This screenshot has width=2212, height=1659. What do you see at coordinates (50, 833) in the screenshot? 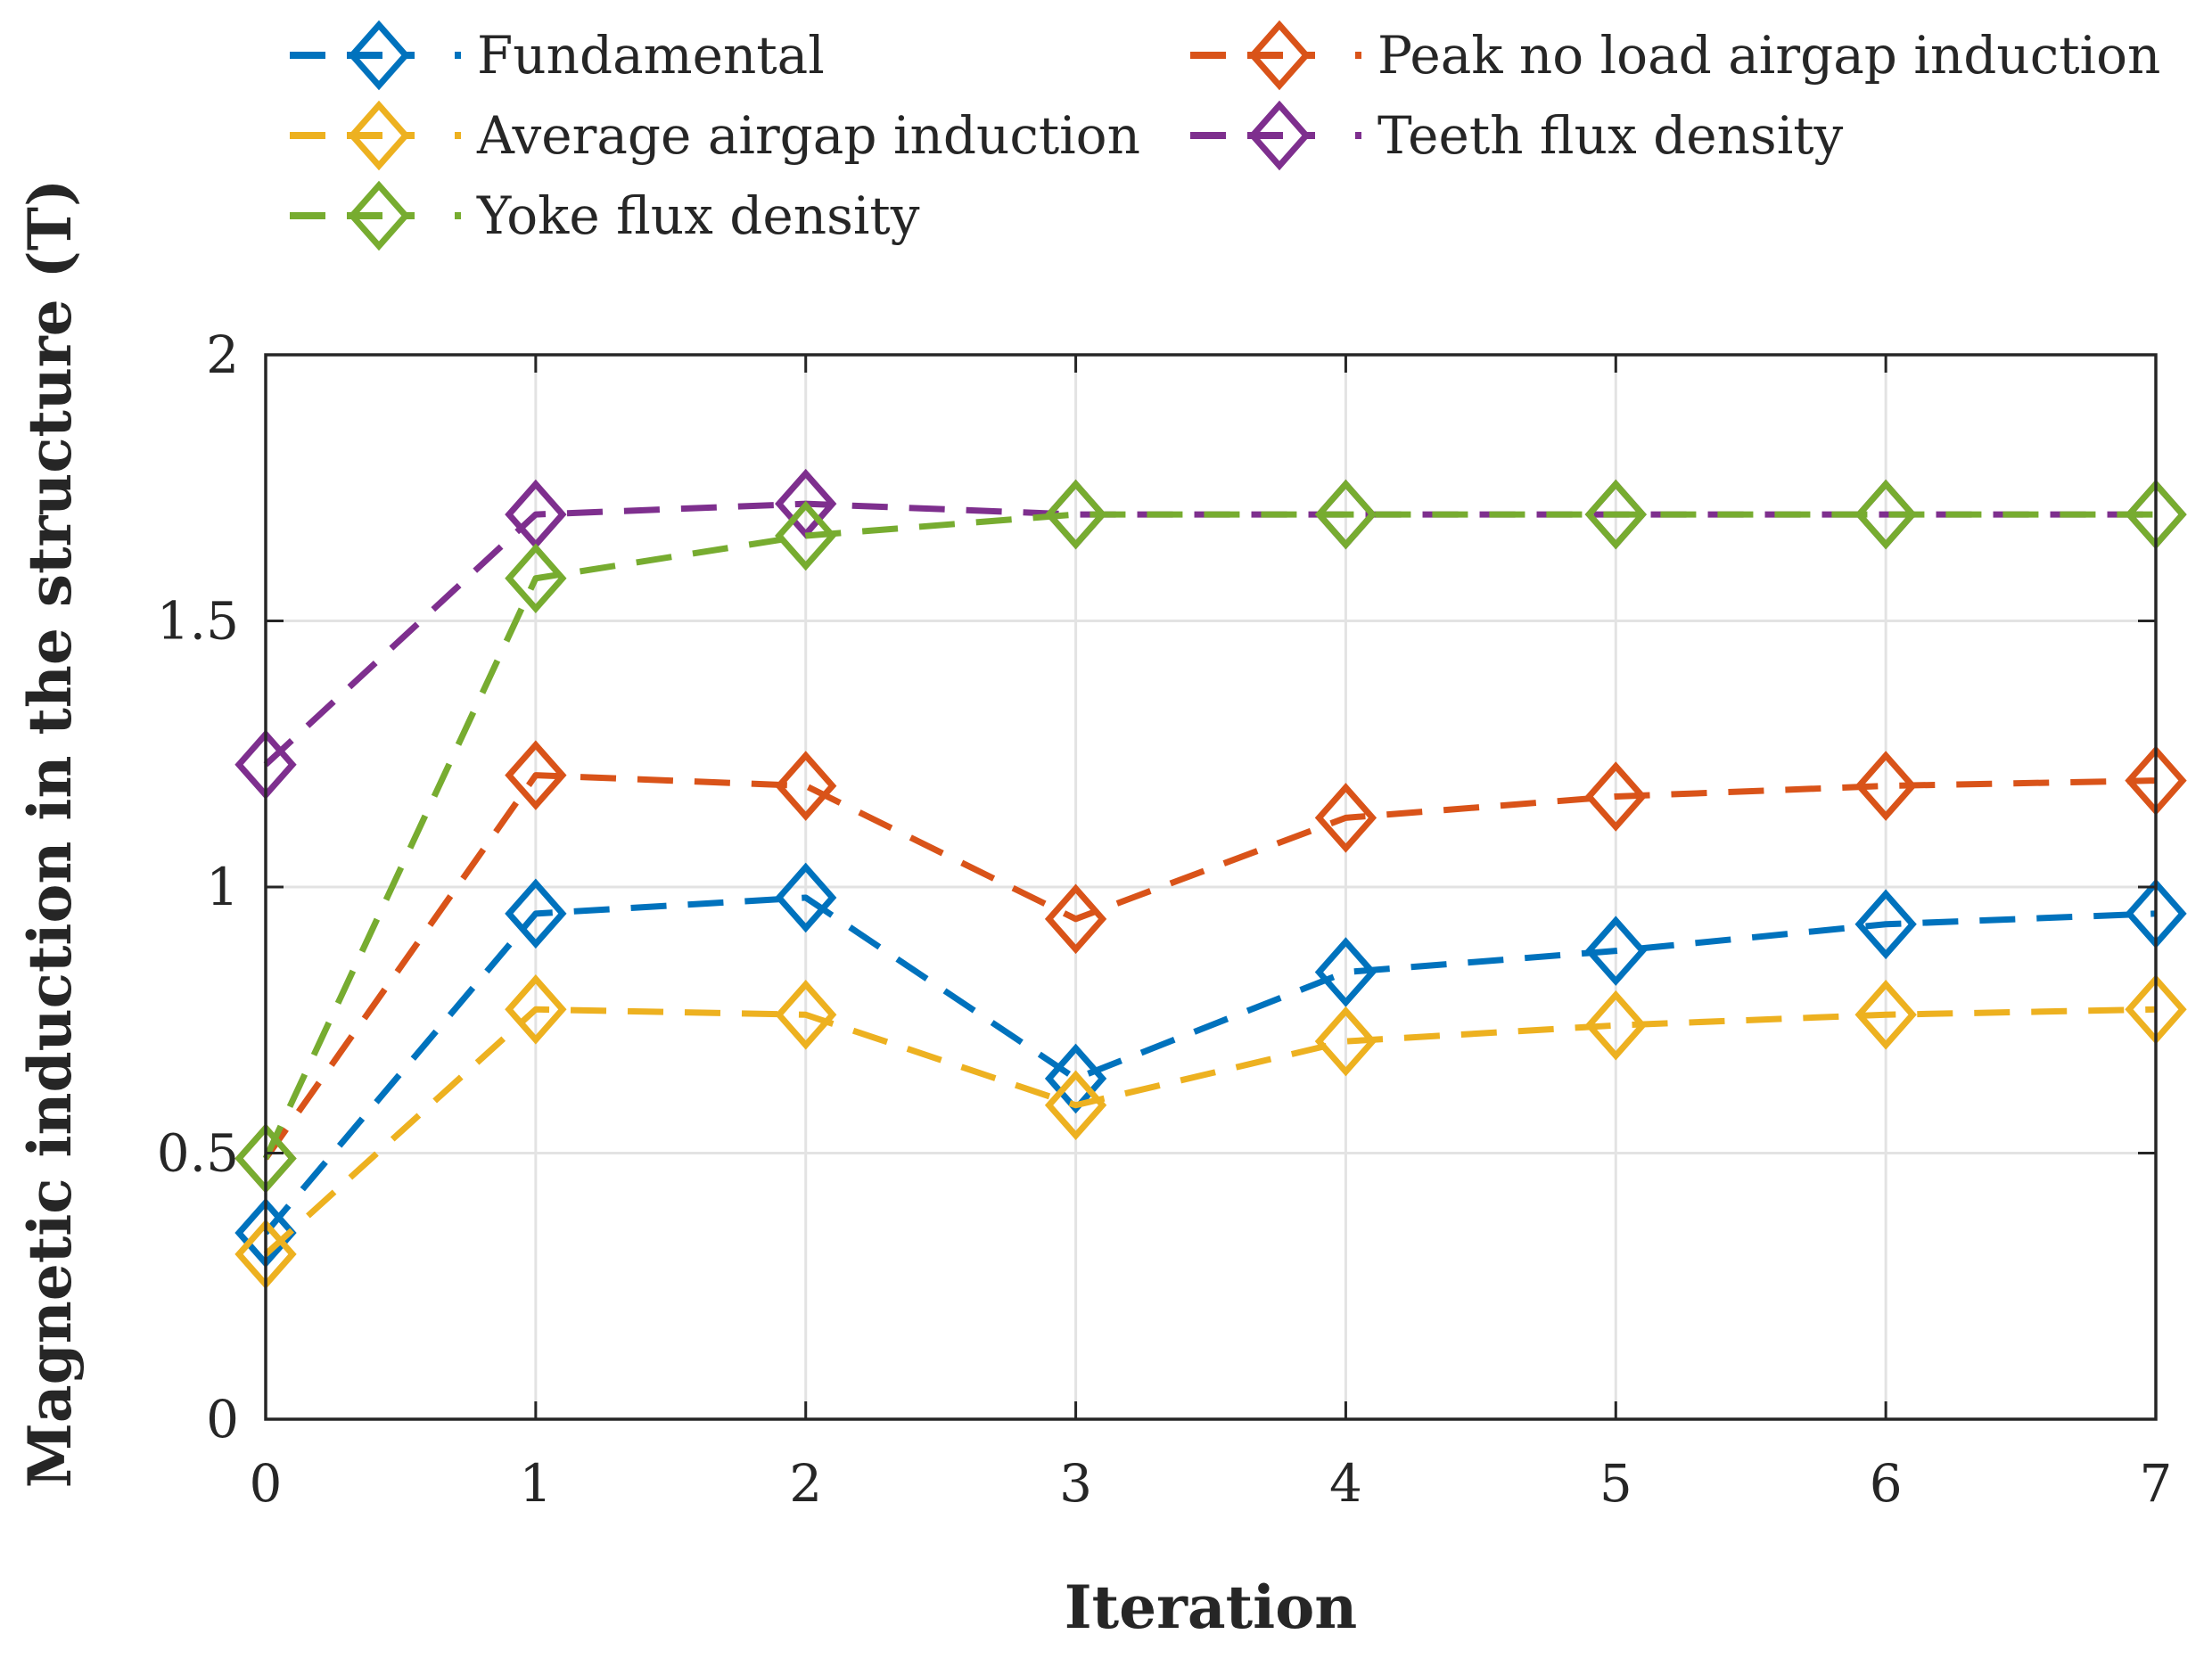
I see `y-axis-title: Magnetic induction in the structure (T)` at bounding box center [50, 833].